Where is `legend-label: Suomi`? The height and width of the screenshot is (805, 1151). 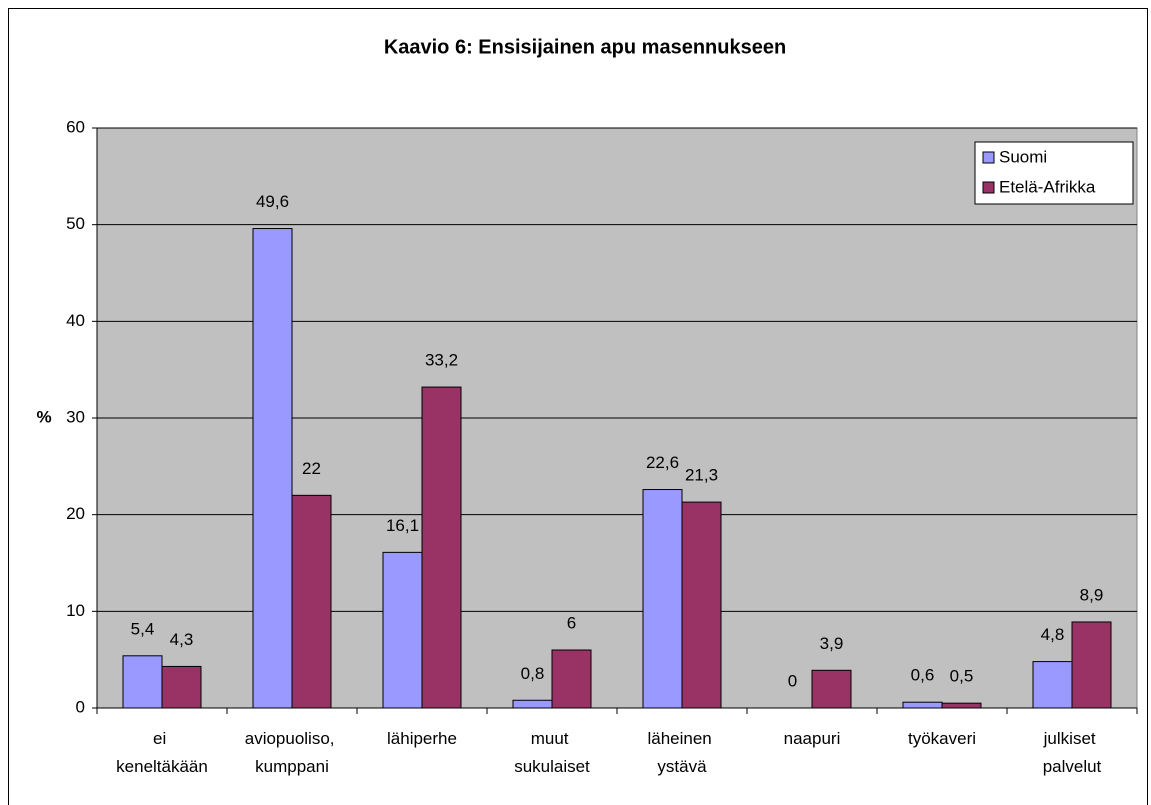 legend-label: Suomi is located at coordinates (1023, 156).